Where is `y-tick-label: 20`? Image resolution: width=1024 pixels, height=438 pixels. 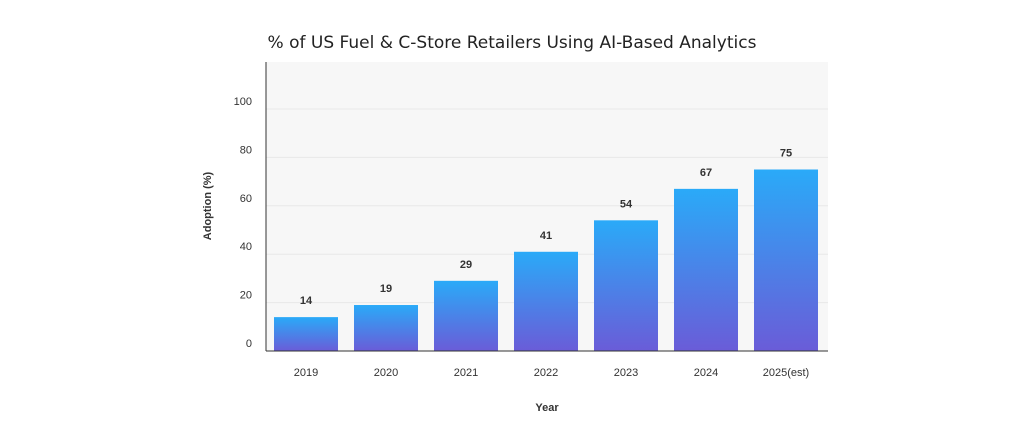 y-tick-label: 20 is located at coordinates (246, 296).